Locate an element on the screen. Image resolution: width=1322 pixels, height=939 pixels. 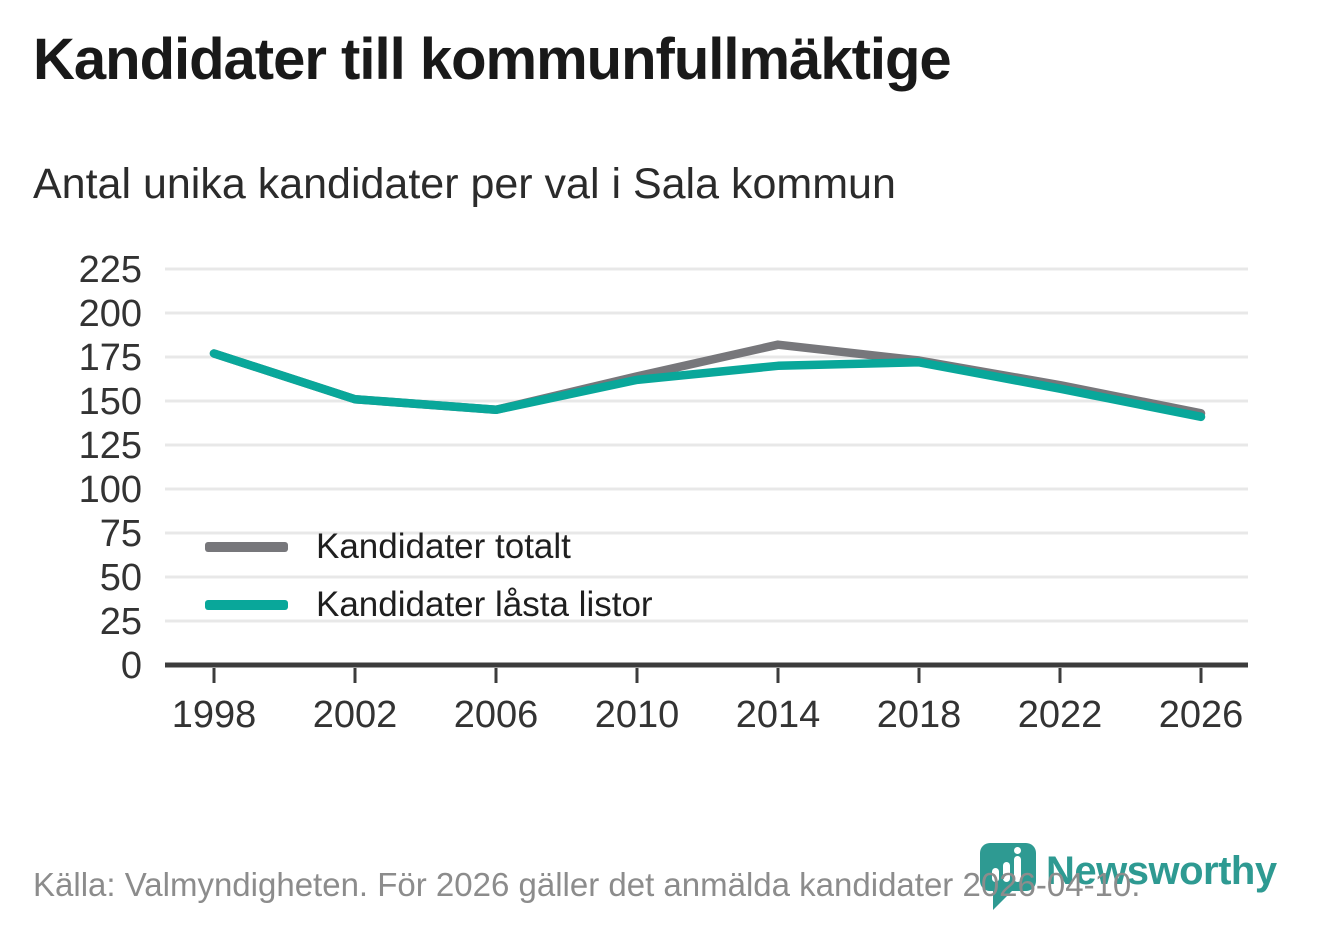
newsworthy-logo: Newsworthy is located at coordinates (1128, 877).